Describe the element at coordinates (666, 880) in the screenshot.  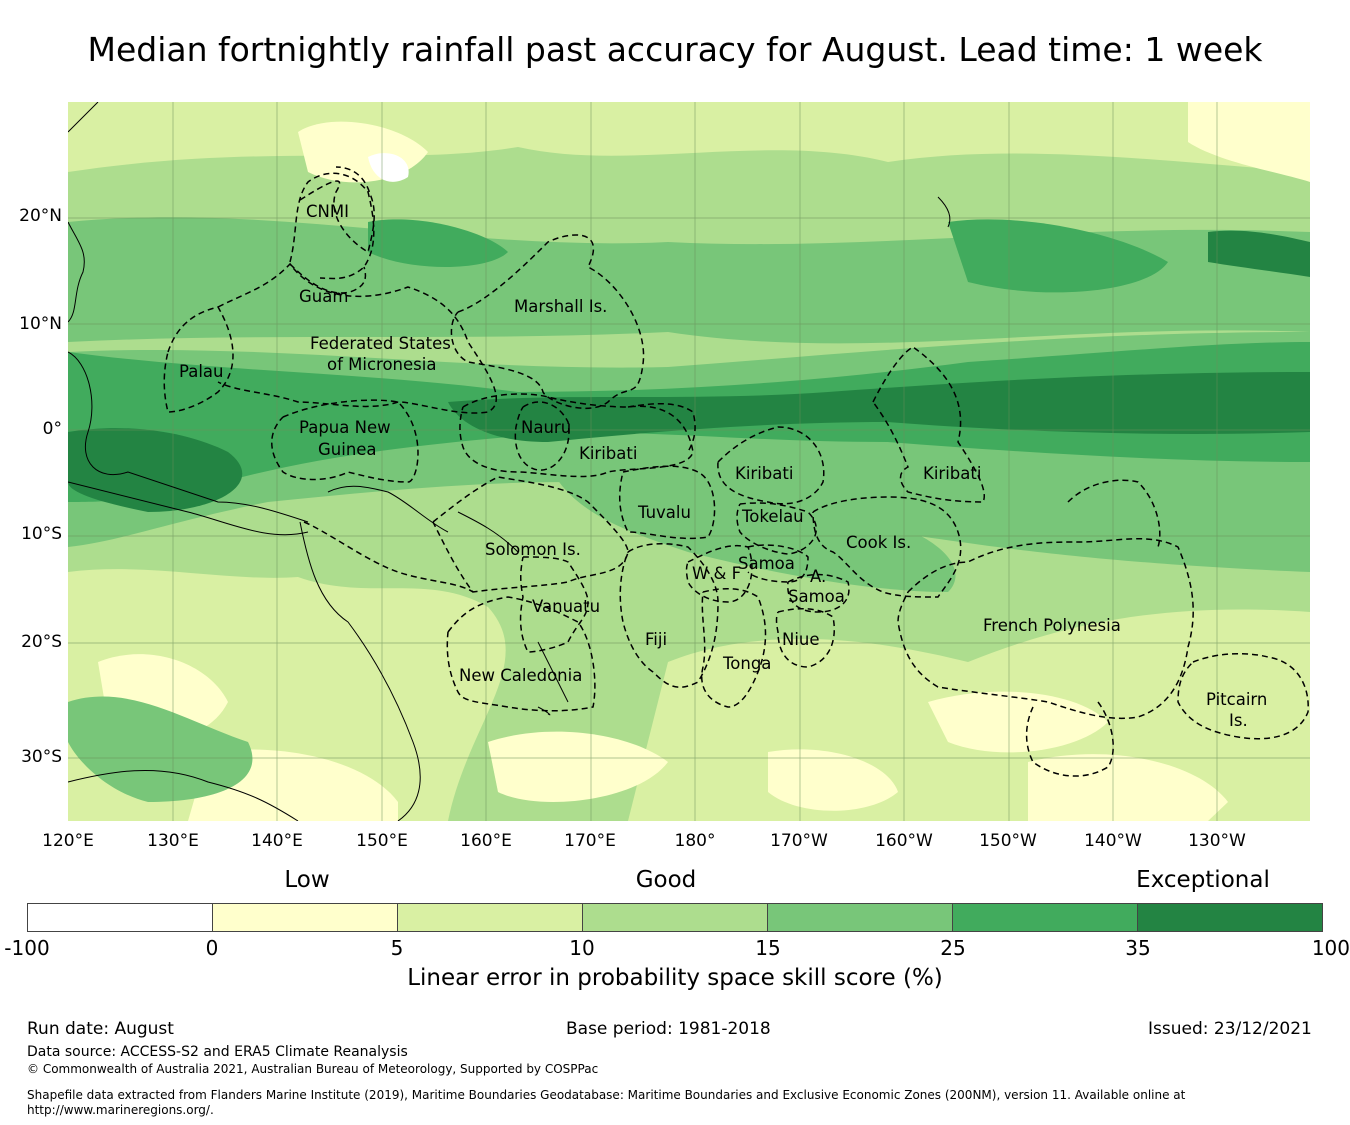
I see `legend-category-good: Good` at that location.